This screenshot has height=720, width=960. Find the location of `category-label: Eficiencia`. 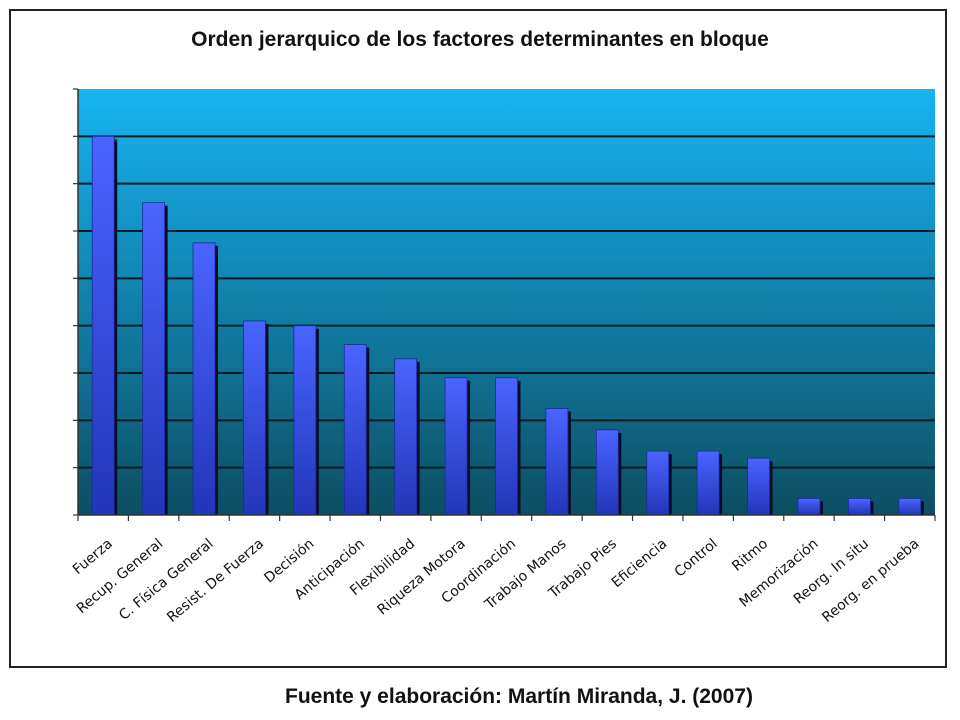

category-label: Eficiencia is located at coordinates (640, 563).